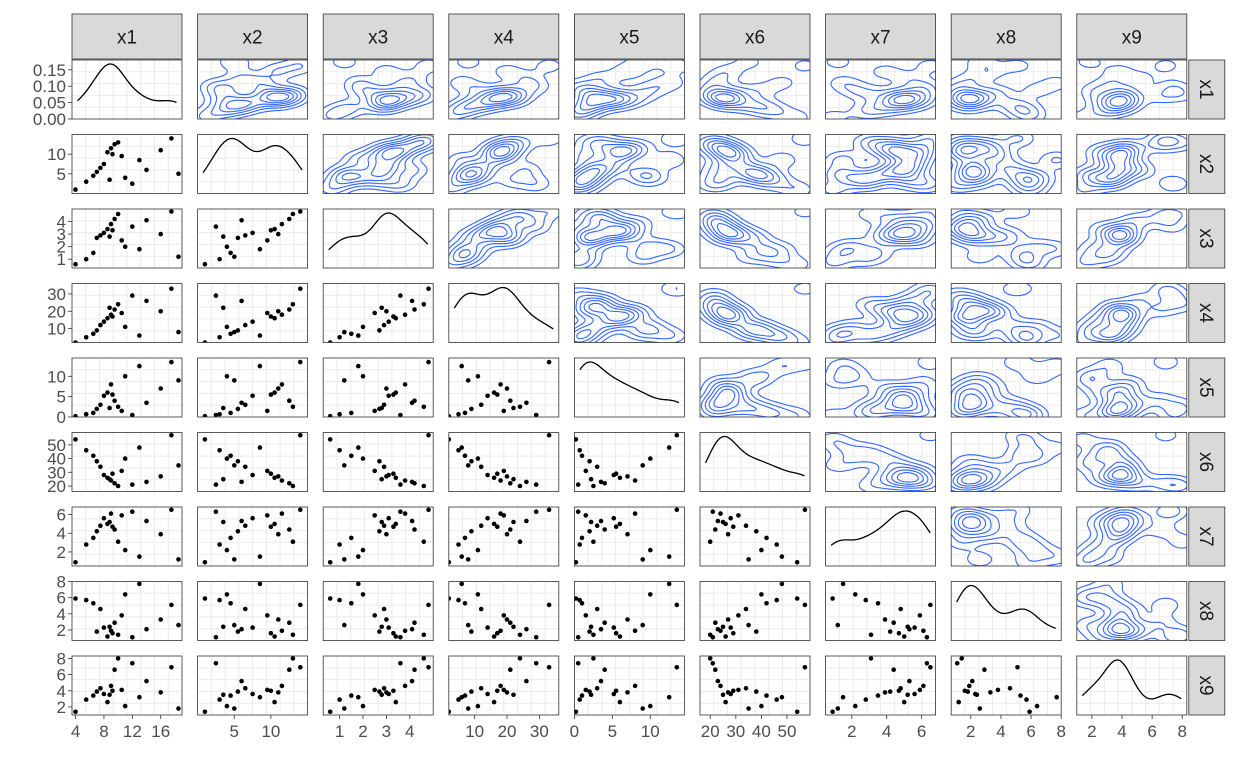  I want to click on y-tick-label: 6, so click(61, 675).